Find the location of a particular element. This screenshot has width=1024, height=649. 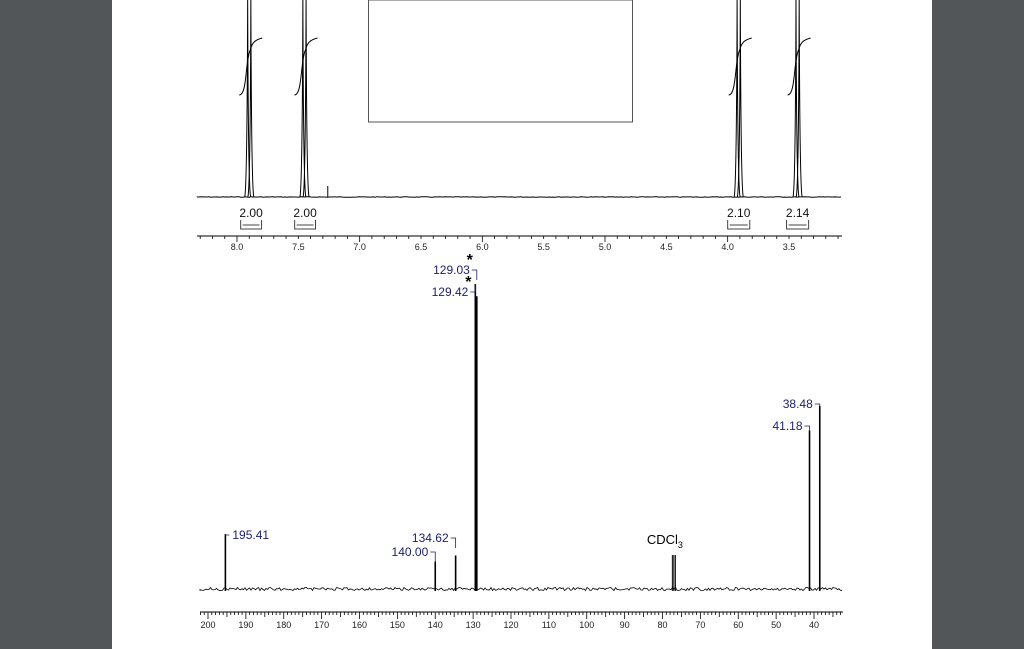

c13-baseline-trace is located at coordinates (521, 589).